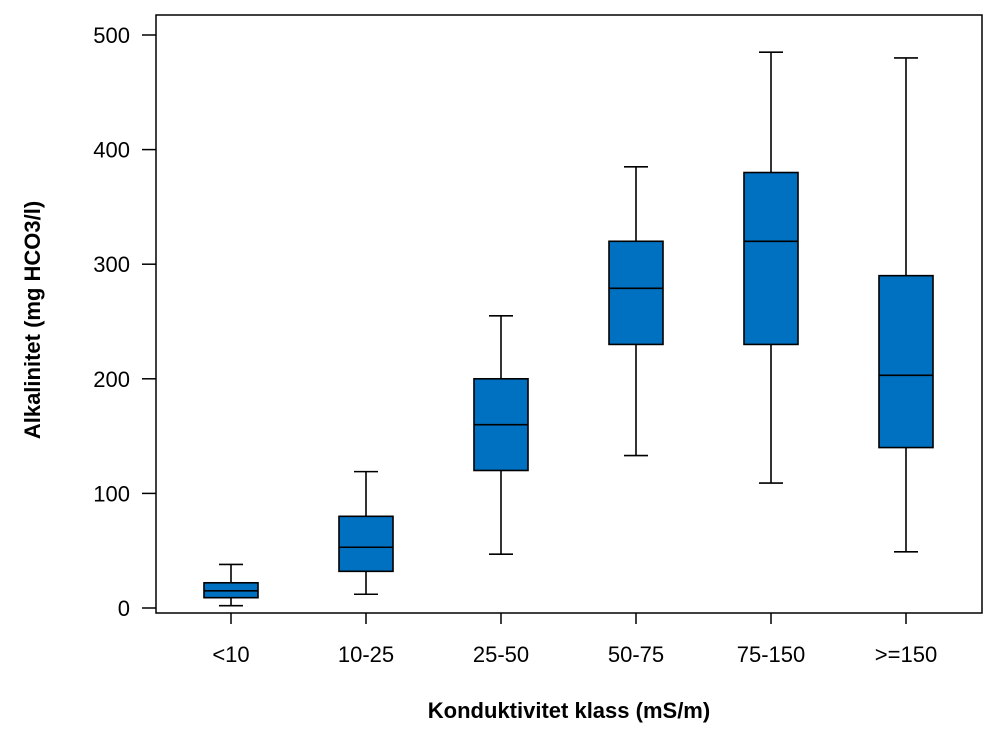 Image resolution: width=1000 pixels, height=750 pixels. Describe the element at coordinates (569, 710) in the screenshot. I see `x-axis-title: Konduktivitet klass (mS/m)` at that location.